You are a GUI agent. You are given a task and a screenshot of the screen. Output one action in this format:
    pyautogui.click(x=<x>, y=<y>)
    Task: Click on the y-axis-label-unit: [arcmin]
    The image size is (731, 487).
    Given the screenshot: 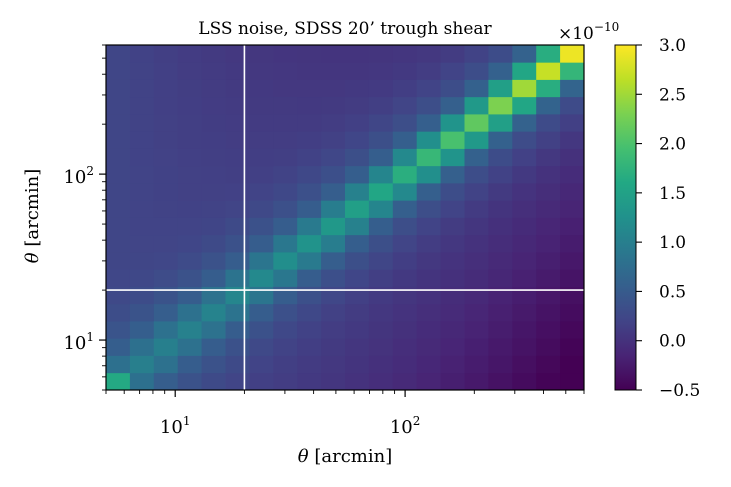 What is the action you would take?
    pyautogui.click(x=32, y=208)
    